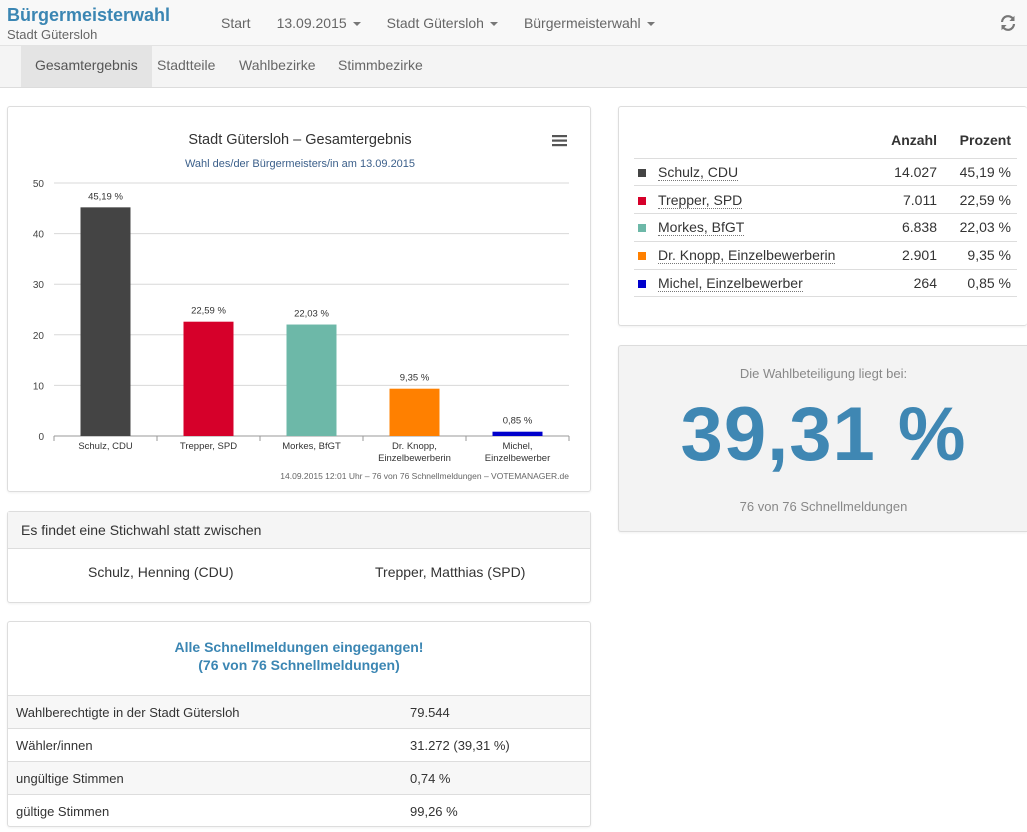 The image size is (1027, 832). I want to click on bar-data-label: 22,59 %, so click(208, 311).